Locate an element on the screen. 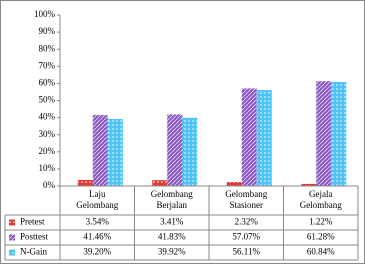  y-tick-label: 10% is located at coordinates (47, 168).